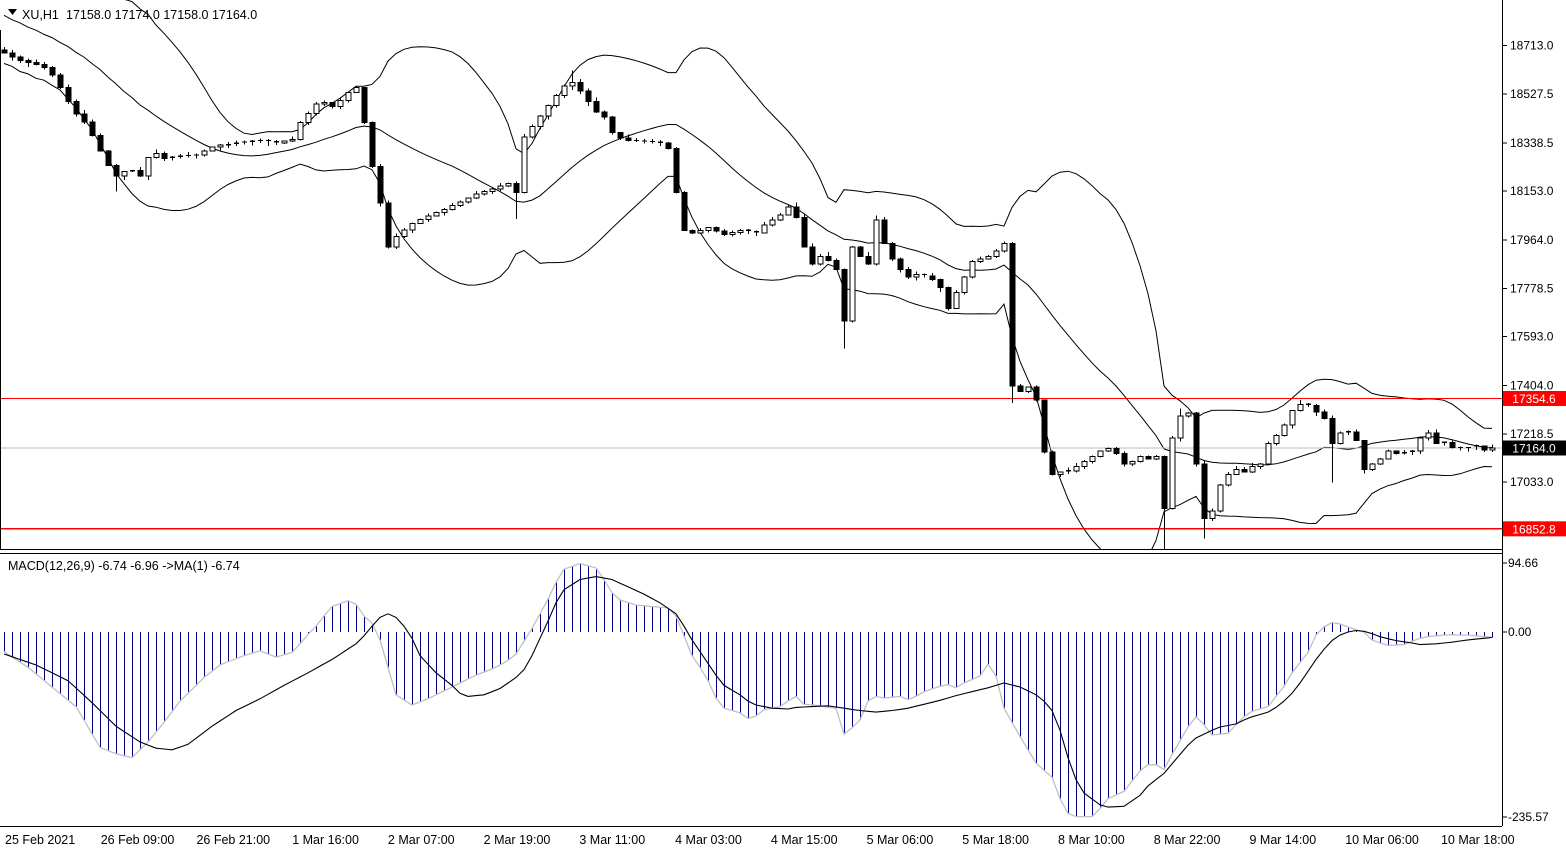 This screenshot has height=850, width=1566. Describe the element at coordinates (612, 840) in the screenshot. I see `time-label: 3 Mar 11:00` at that location.